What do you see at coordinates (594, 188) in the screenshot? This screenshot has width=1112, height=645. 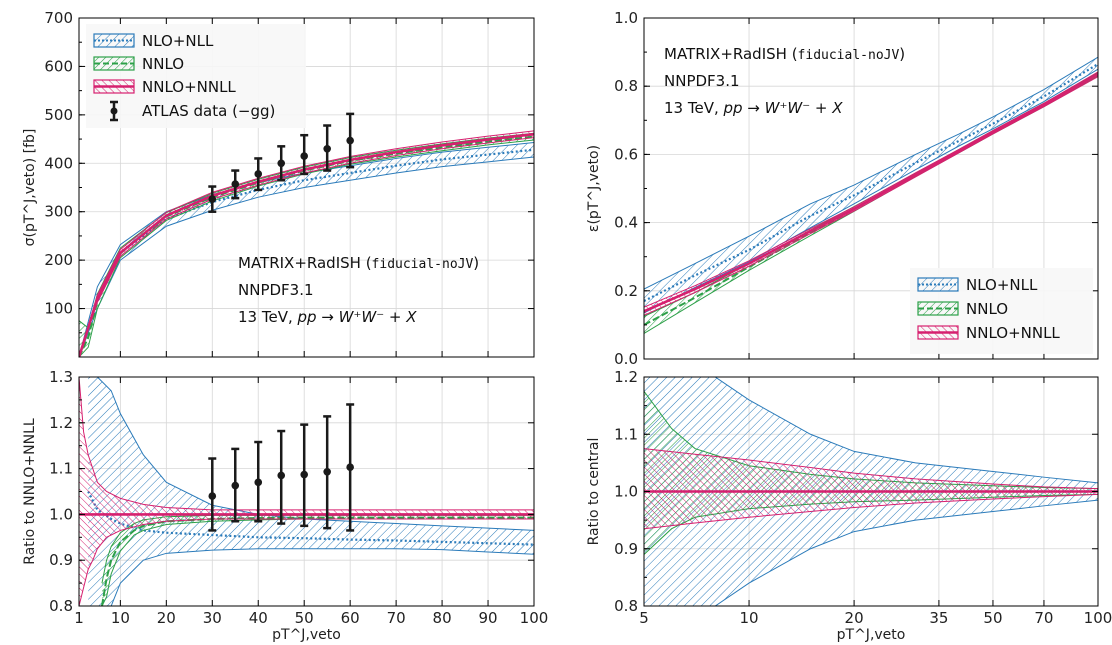 I see `y-axis-label-top-right: ε(pT^J,veto)` at bounding box center [594, 188].